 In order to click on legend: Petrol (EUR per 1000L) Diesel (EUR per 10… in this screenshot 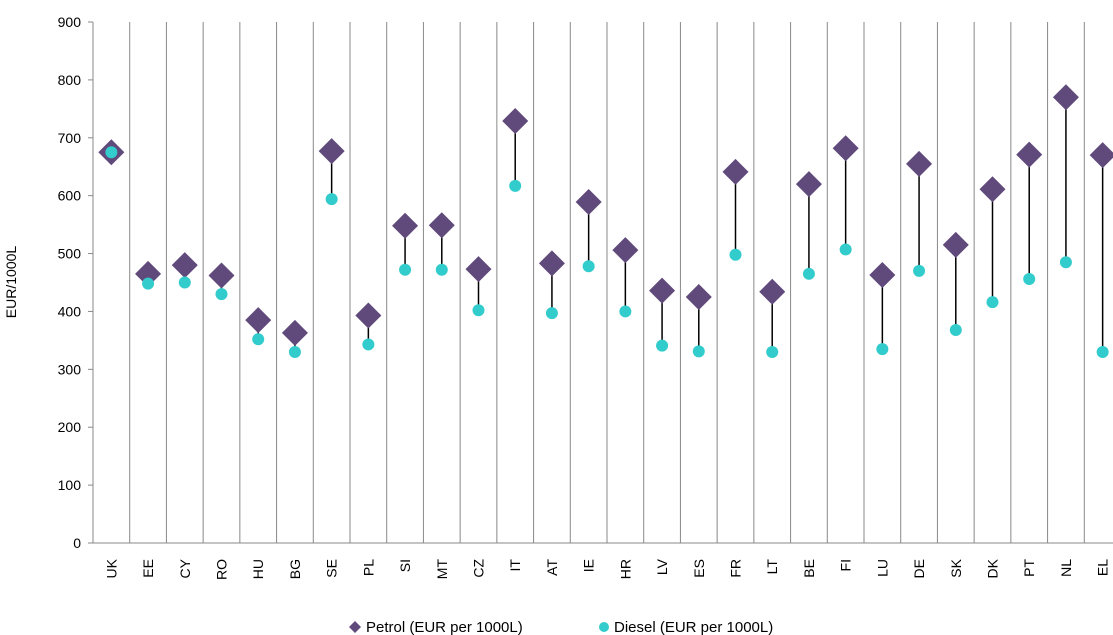, I will do `click(561, 627)`.